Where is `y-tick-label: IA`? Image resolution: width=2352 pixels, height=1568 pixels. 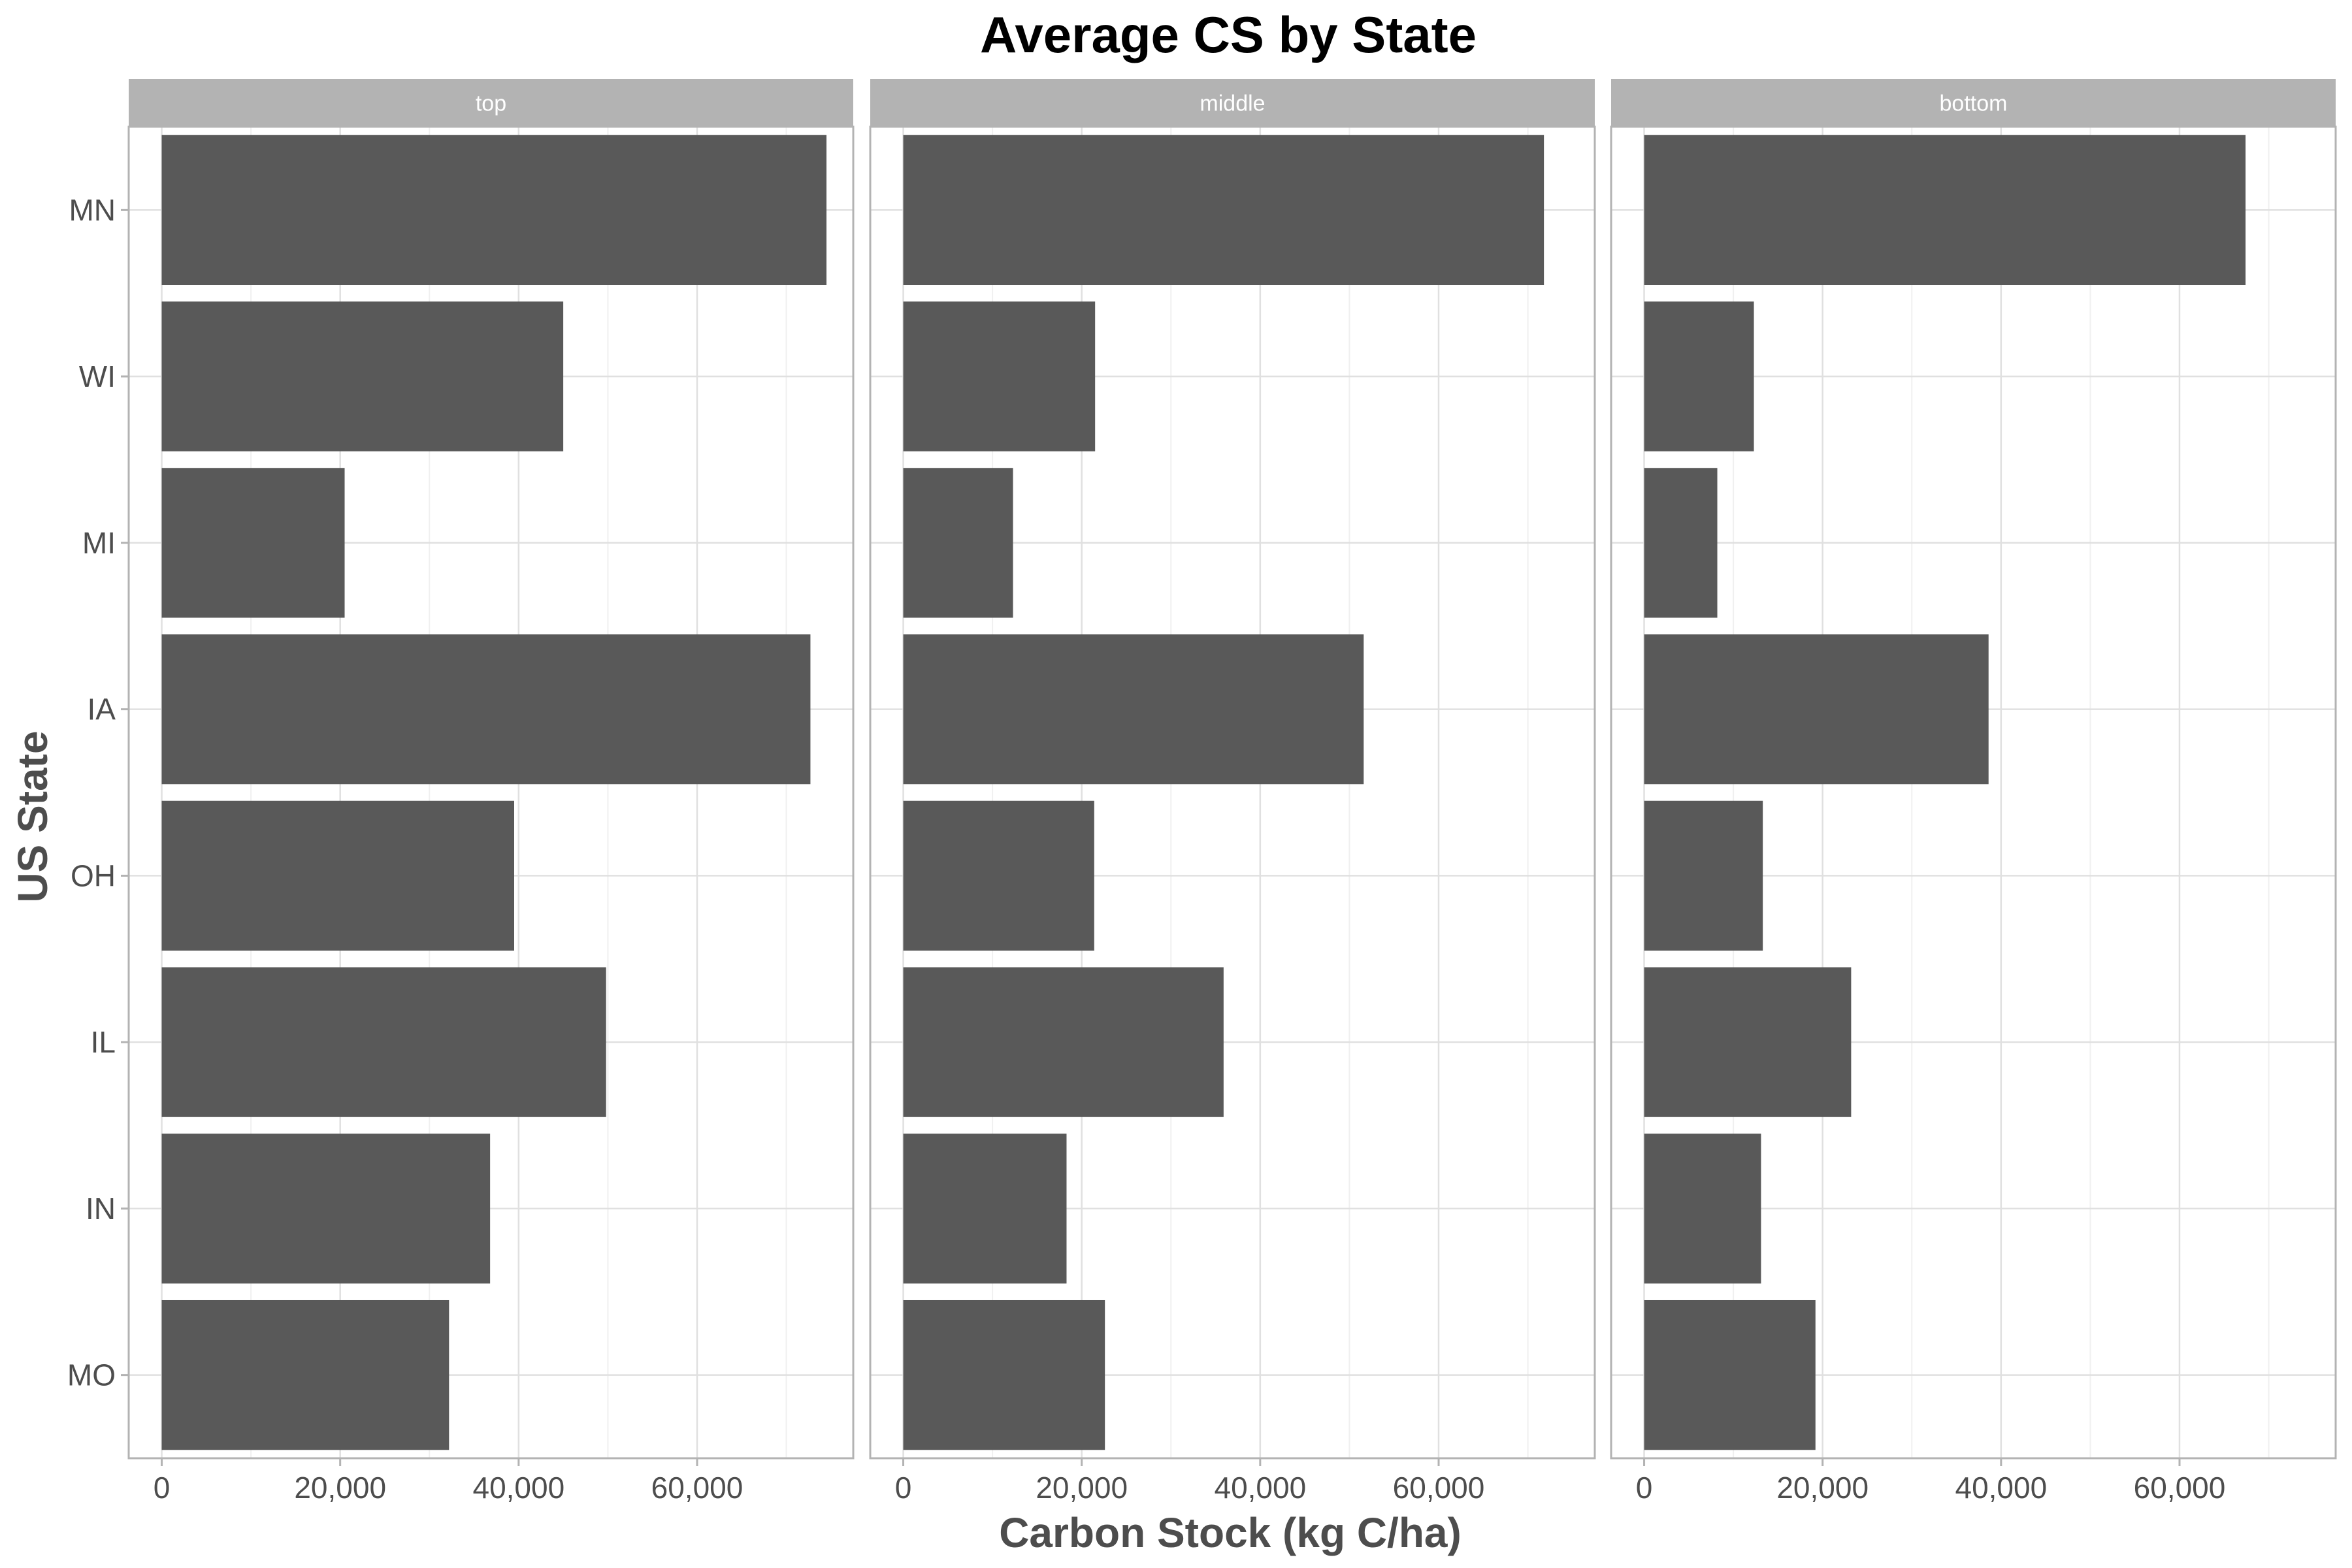
y-tick-label: IA is located at coordinates (102, 710).